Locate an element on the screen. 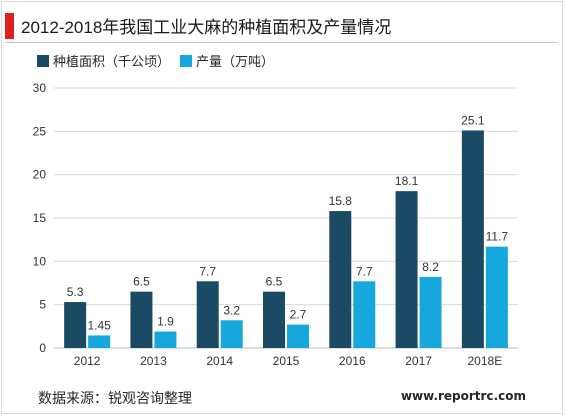 The height and width of the screenshot is (417, 566). data-label: 25.1 is located at coordinates (473, 120).